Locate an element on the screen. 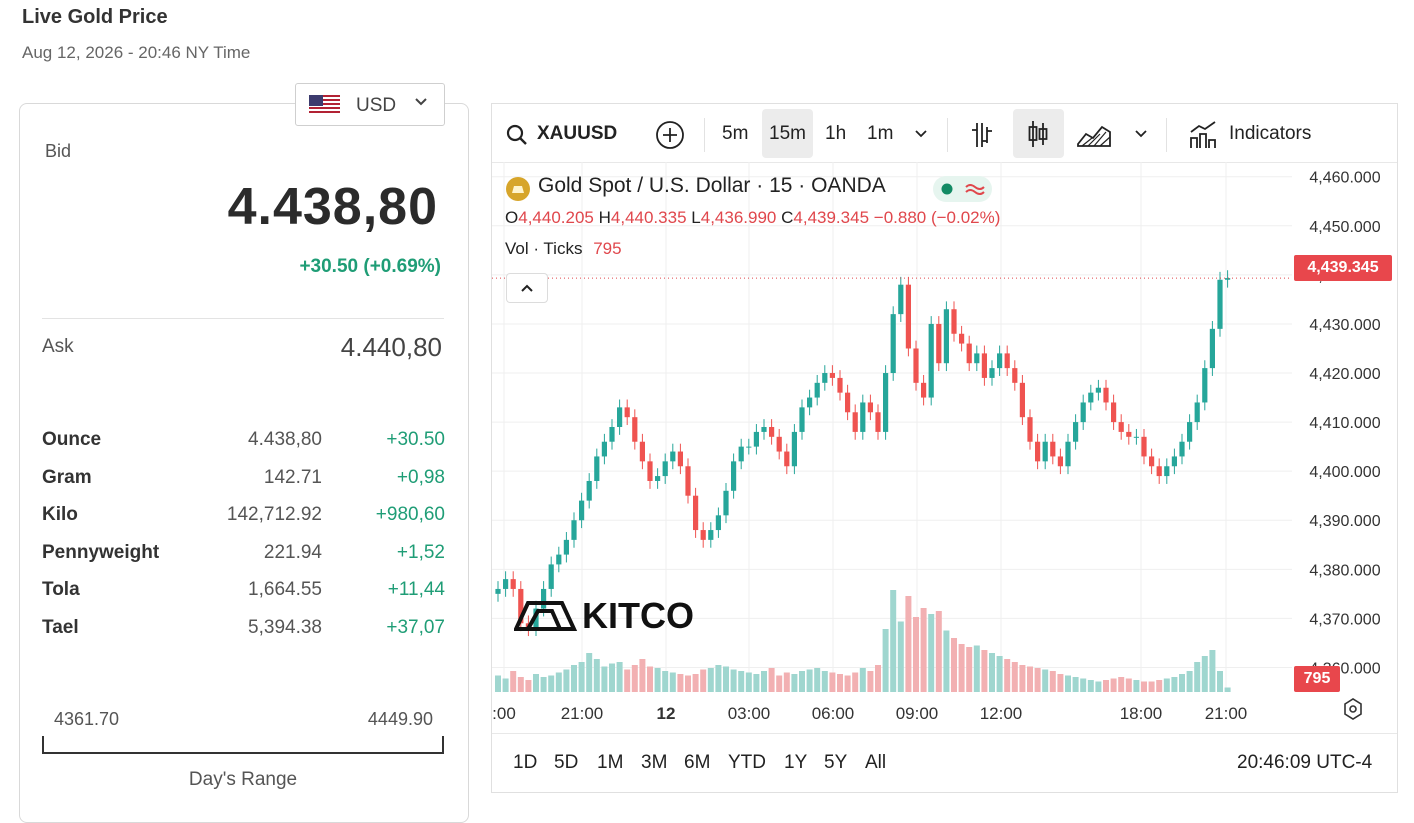 The width and height of the screenshot is (1414, 823). candlestick-icon is located at coordinates (1038, 134).